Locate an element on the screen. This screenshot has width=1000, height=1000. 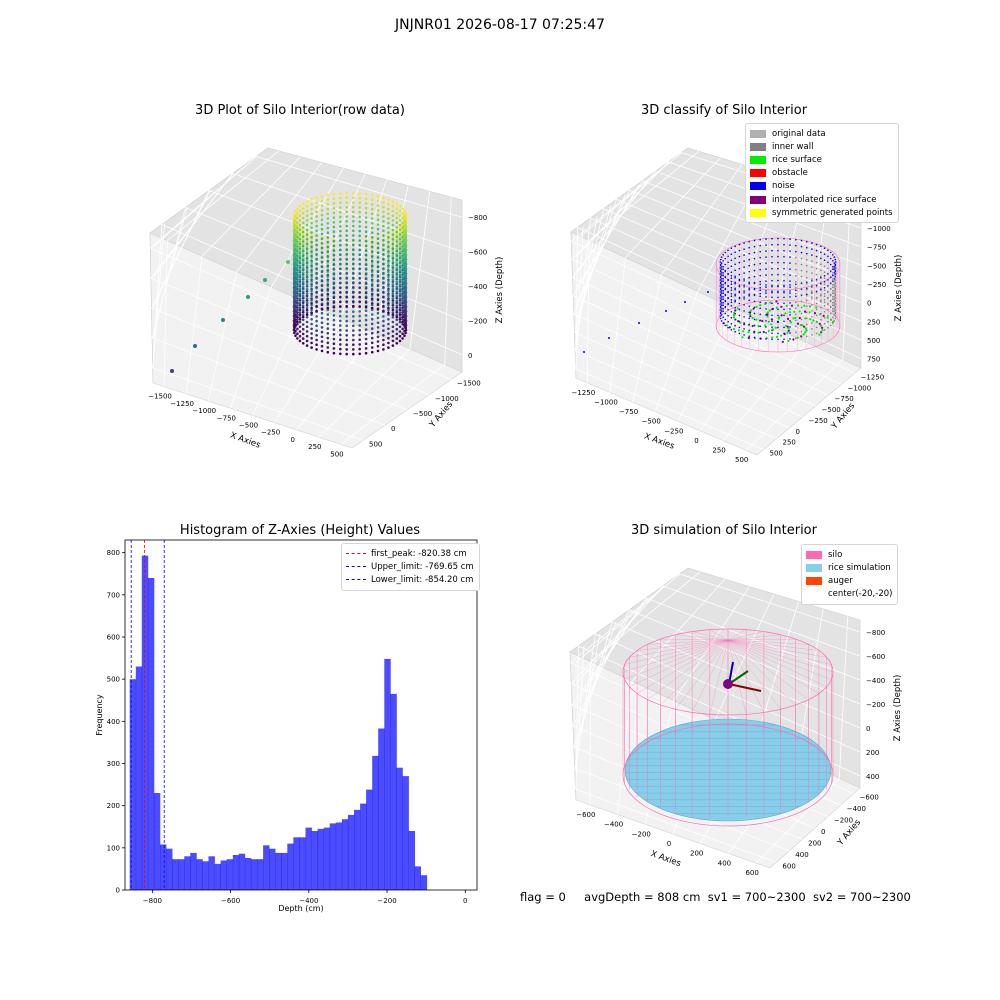
cls-back-wall-left is located at coordinates (629, 263).